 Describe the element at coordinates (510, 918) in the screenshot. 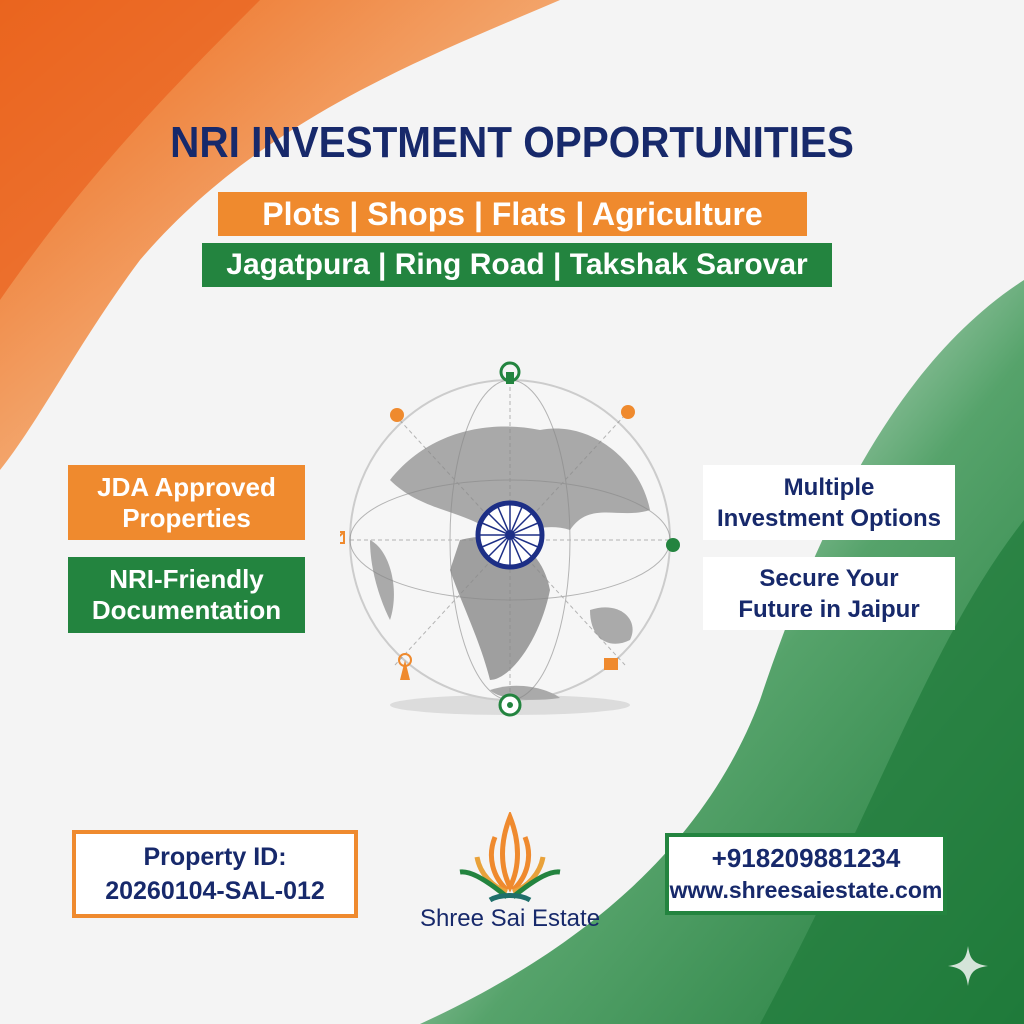

I see `brand-name: Shree Sai Estate` at that location.